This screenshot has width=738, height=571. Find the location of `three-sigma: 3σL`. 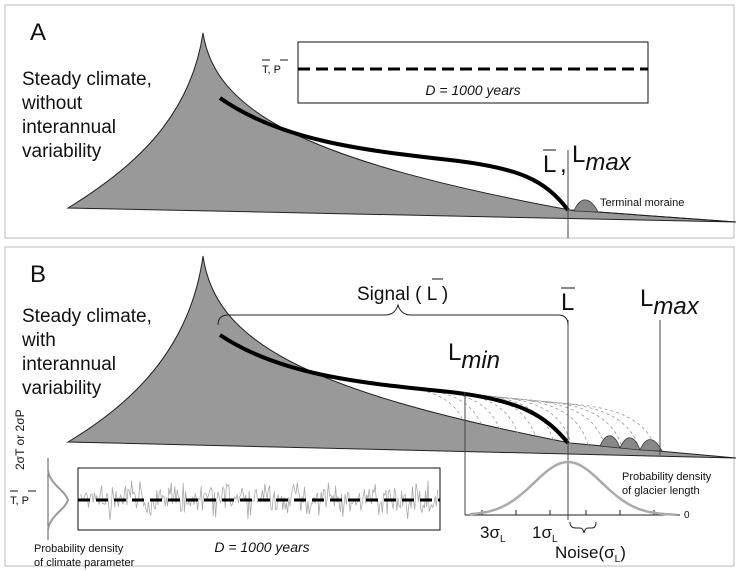

three-sigma: 3σL is located at coordinates (493, 534).